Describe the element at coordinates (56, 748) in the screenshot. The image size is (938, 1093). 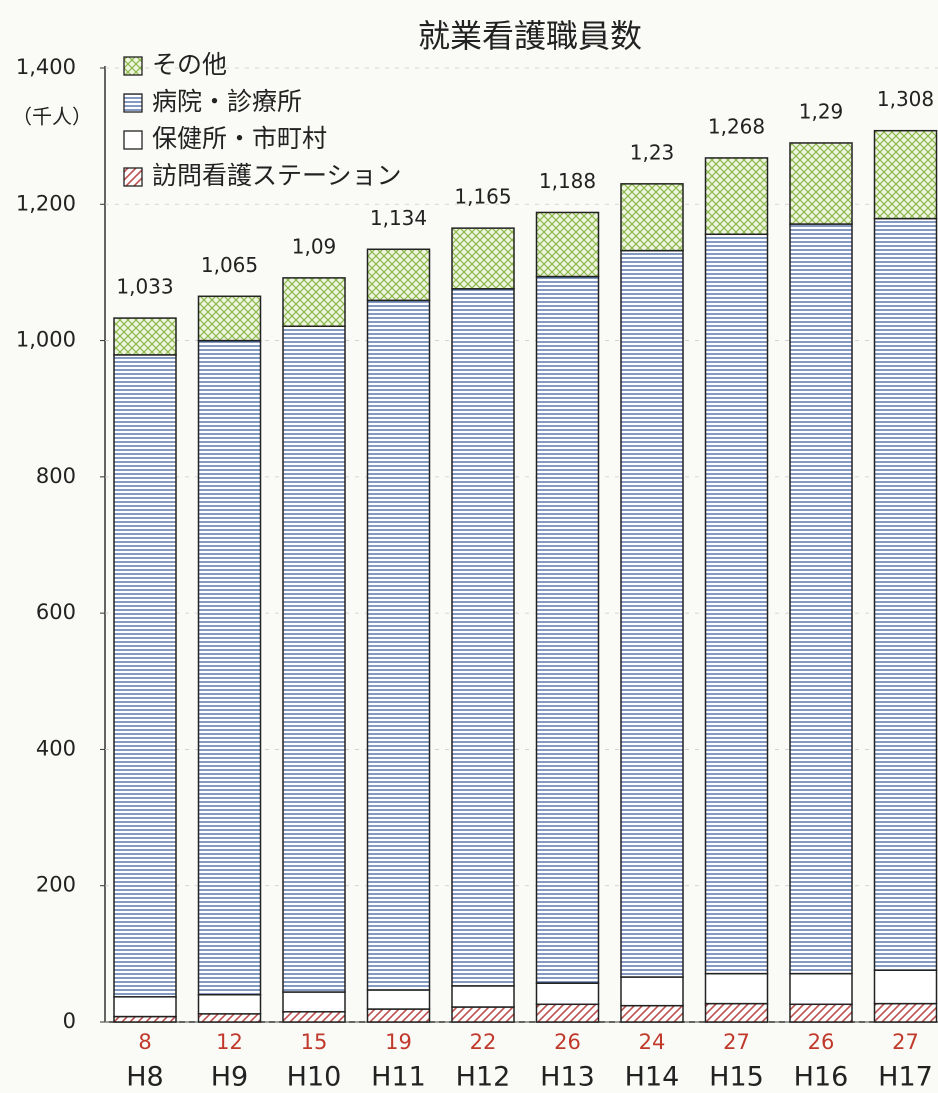
I see `y-tick-label: 400` at that location.